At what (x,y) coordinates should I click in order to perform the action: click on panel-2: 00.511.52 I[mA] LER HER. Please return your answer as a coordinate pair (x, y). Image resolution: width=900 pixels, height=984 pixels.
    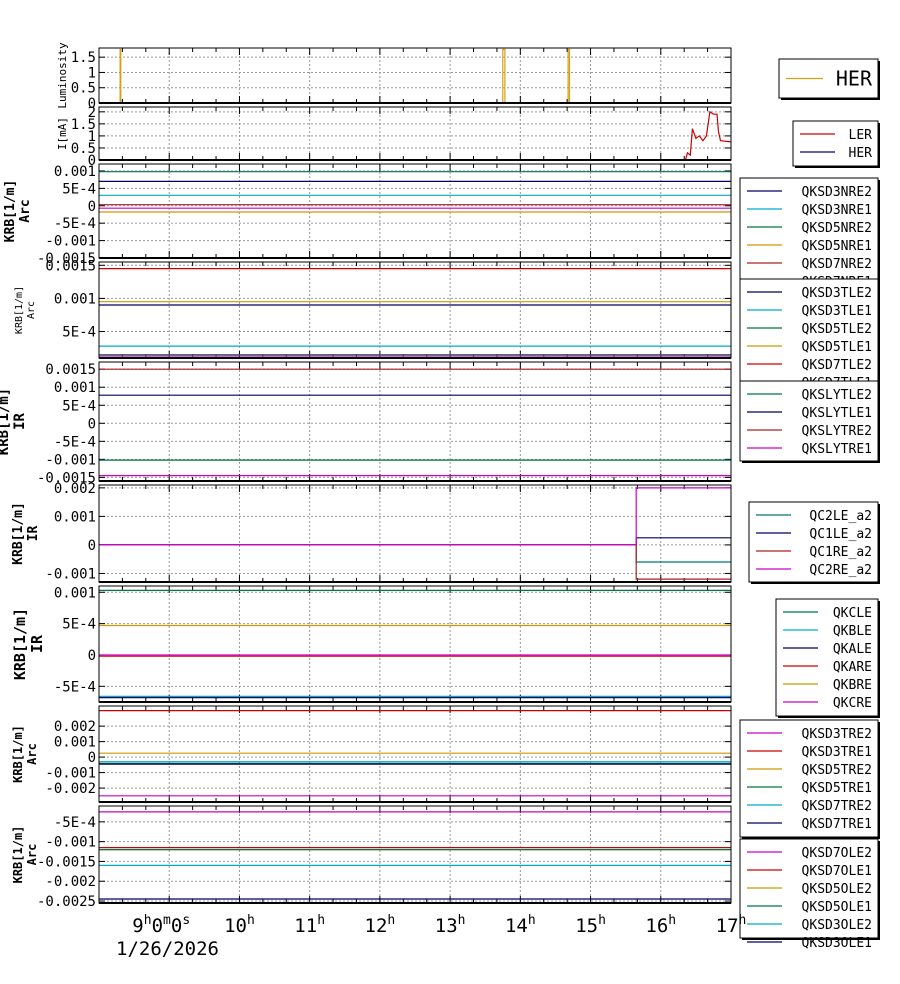
    Looking at the image, I should click on (468, 137).